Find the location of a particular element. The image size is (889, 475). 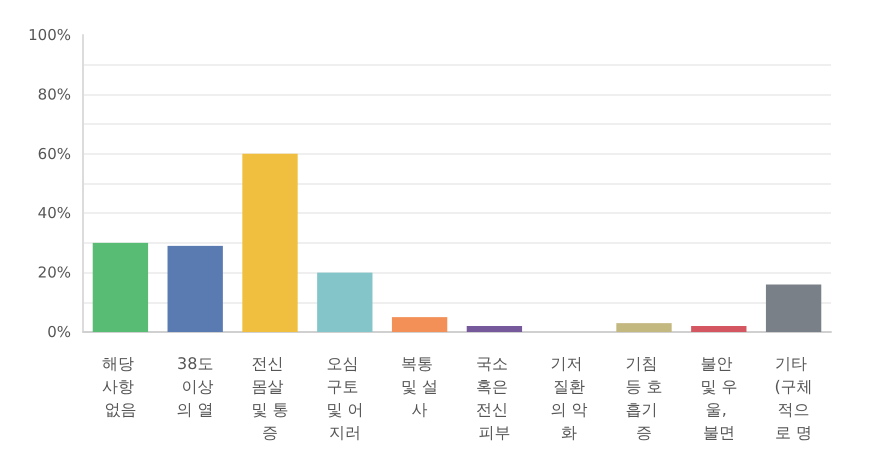

y-tick-label: 20% is located at coordinates (54, 273).